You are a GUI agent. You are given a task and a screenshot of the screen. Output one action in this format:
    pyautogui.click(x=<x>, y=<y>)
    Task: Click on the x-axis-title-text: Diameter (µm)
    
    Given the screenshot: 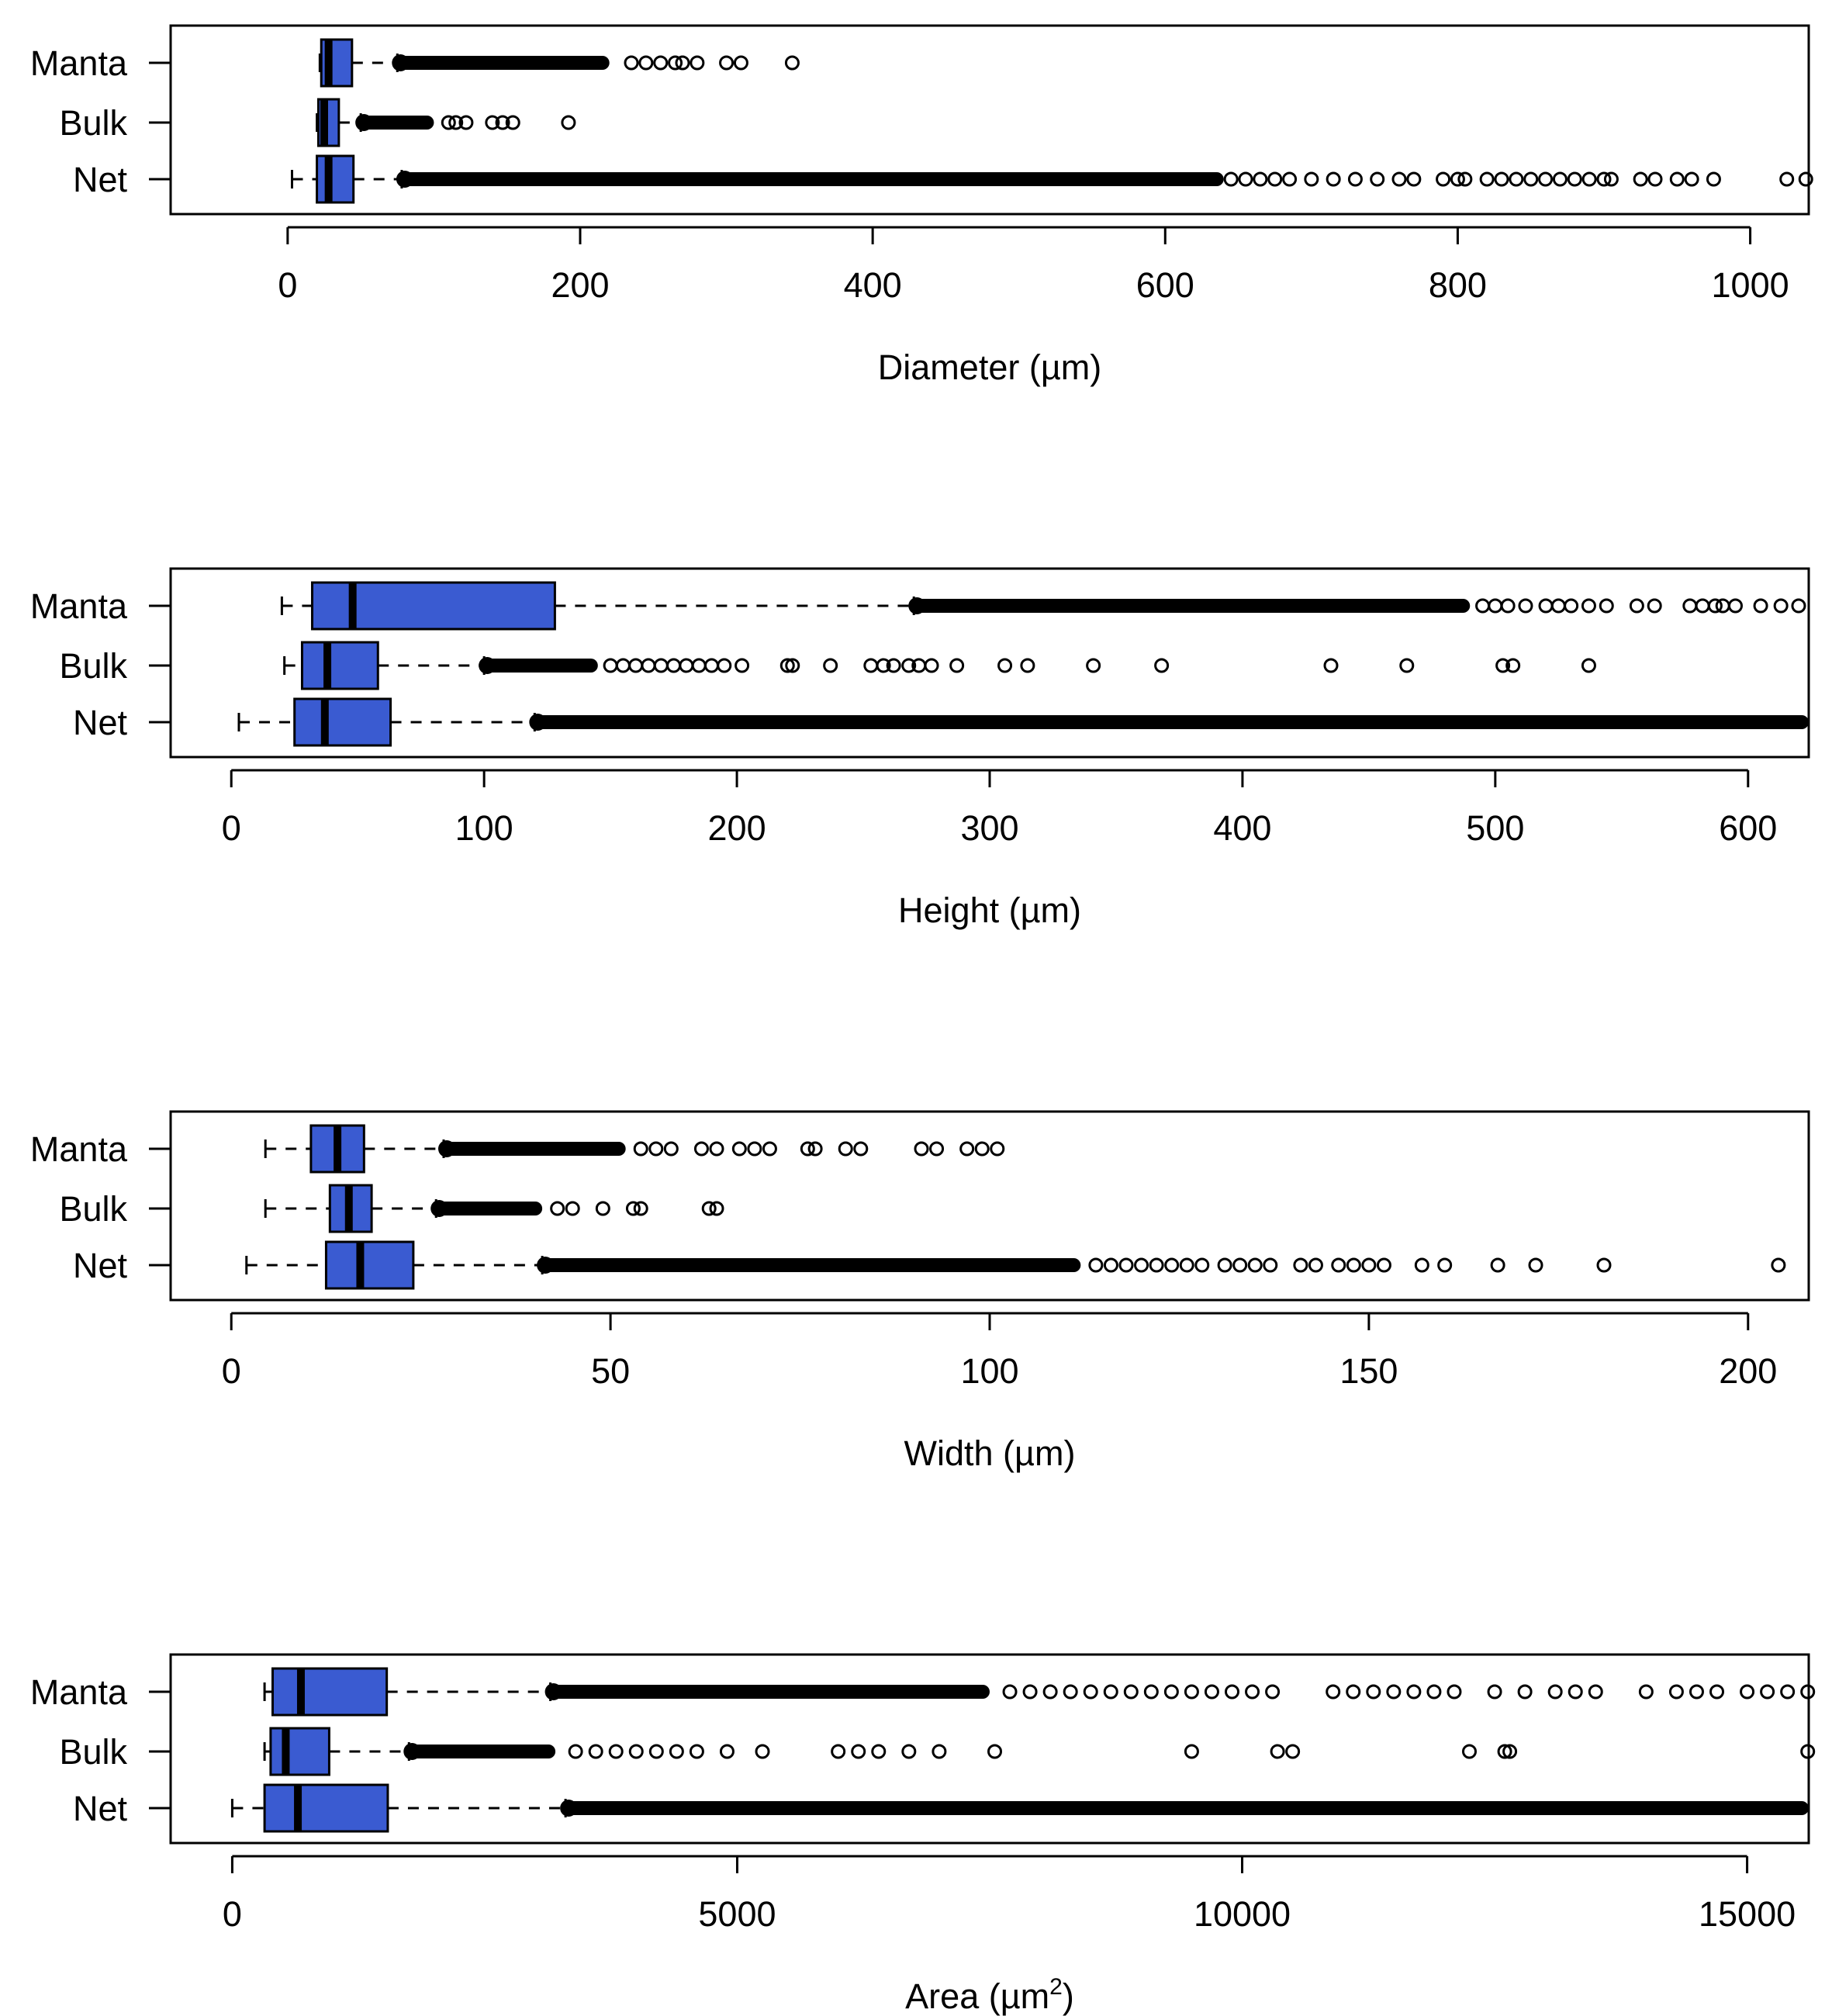 What is the action you would take?
    pyautogui.click(x=989, y=367)
    